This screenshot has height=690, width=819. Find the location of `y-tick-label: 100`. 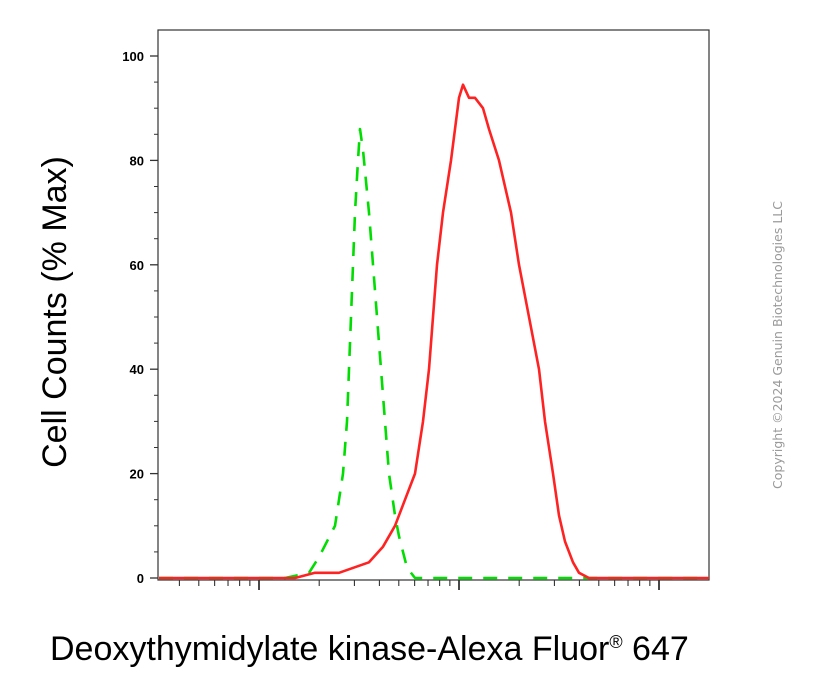

y-tick-label: 100 is located at coordinates (133, 56).